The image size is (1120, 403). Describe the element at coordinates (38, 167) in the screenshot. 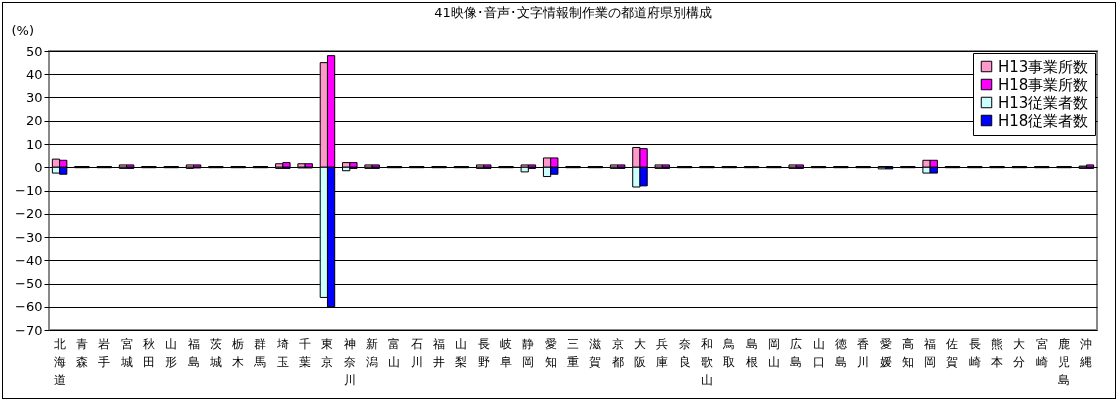

I see `y-tick-label: 0` at that location.